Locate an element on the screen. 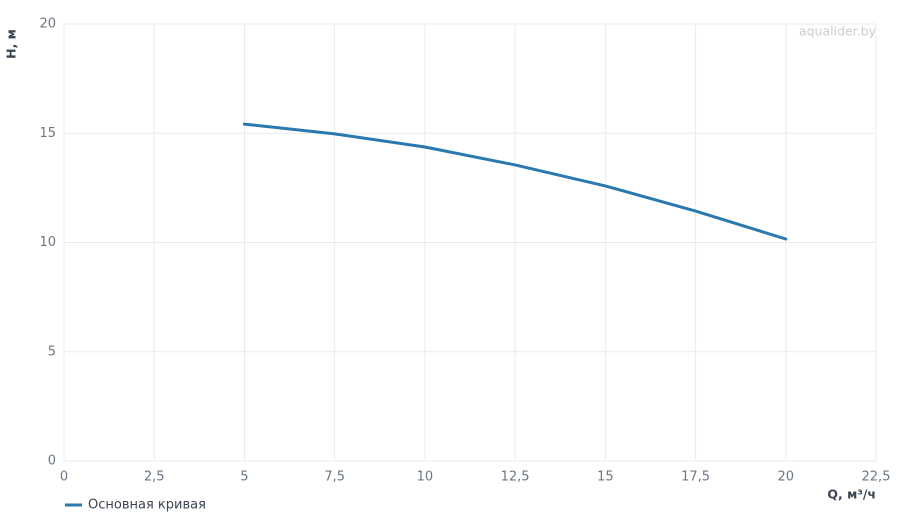 The height and width of the screenshot is (520, 900). y-tick-label: 15 is located at coordinates (47, 133).